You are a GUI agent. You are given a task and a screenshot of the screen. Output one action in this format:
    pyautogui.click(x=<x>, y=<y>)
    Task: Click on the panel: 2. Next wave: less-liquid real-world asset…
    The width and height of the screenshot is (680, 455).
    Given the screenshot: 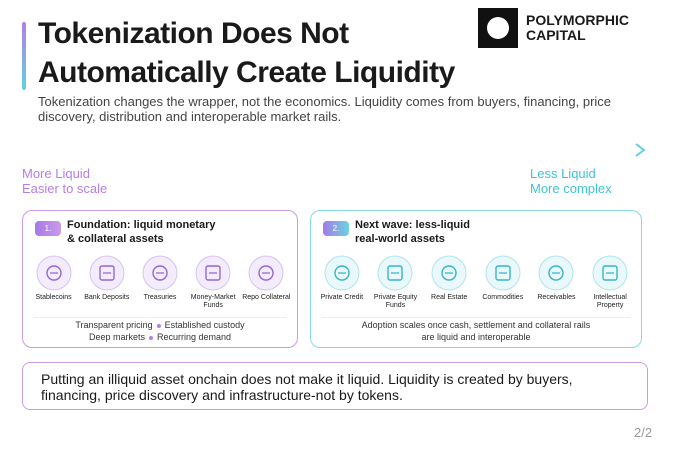 What is the action you would take?
    pyautogui.click(x=476, y=279)
    